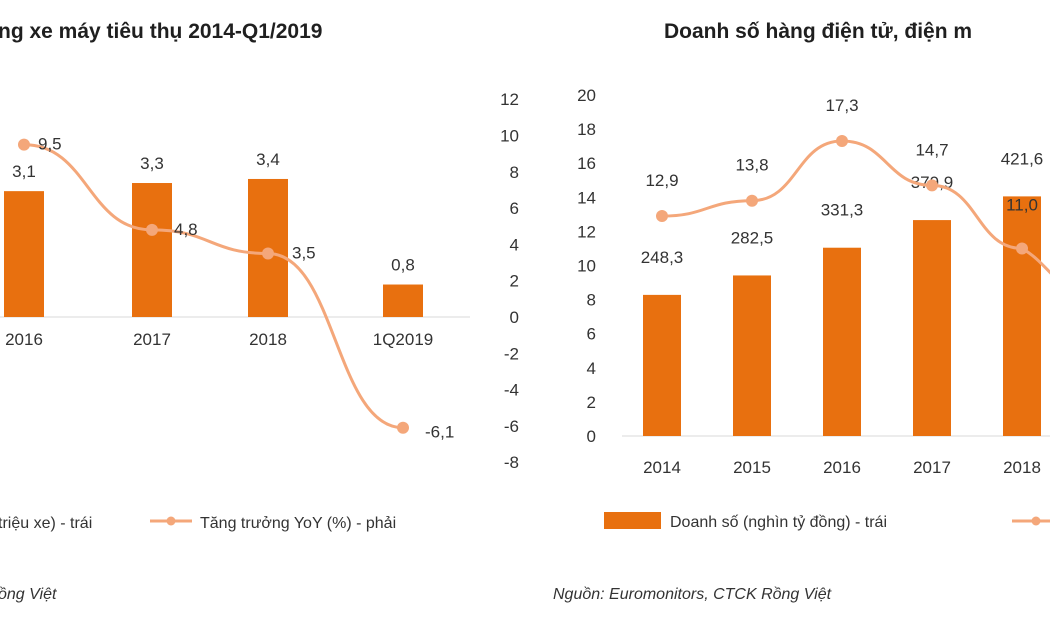 The height and width of the screenshot is (630, 1050). What do you see at coordinates (931, 149) in the screenshot?
I see `chart2-line-label: 14,7` at bounding box center [931, 149].